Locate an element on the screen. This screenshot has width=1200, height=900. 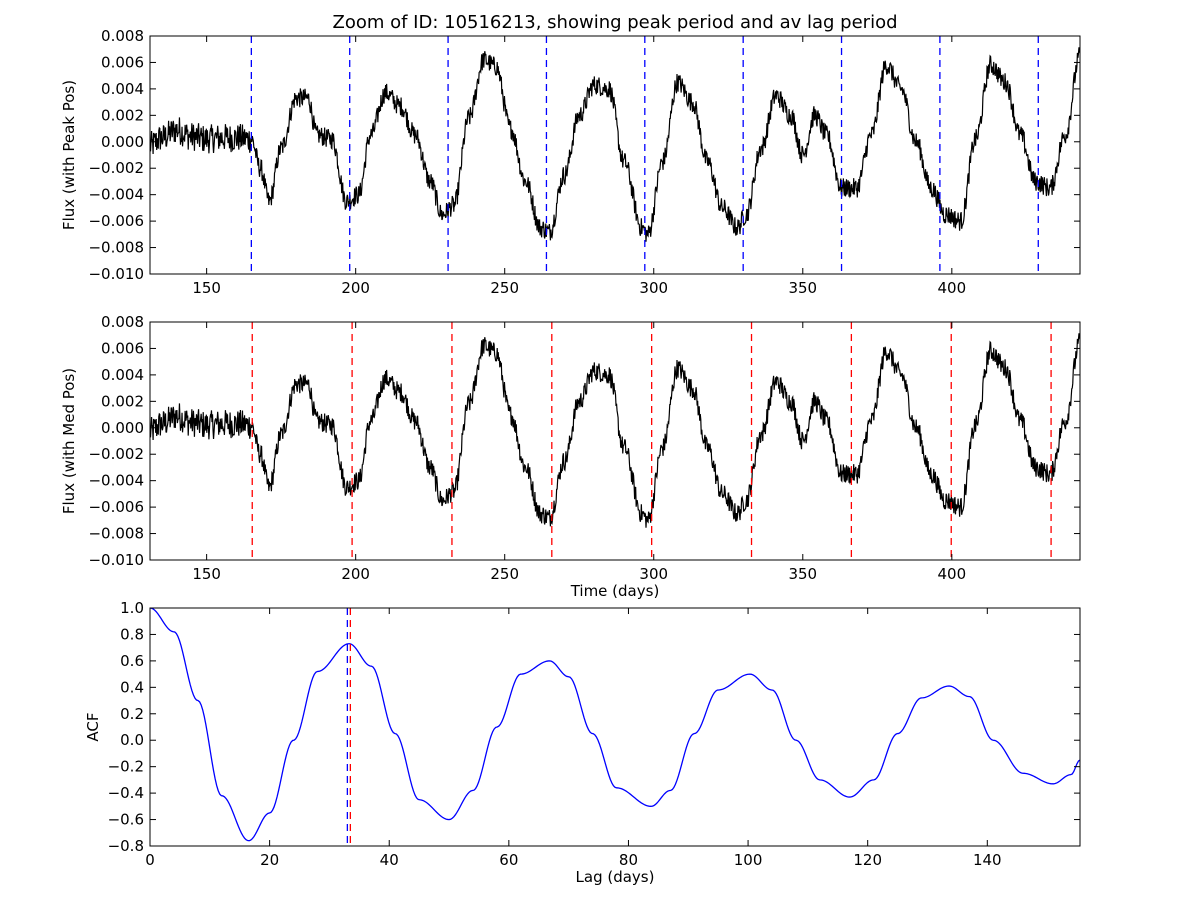
x-tick-label: 80 is located at coordinates (628, 860).